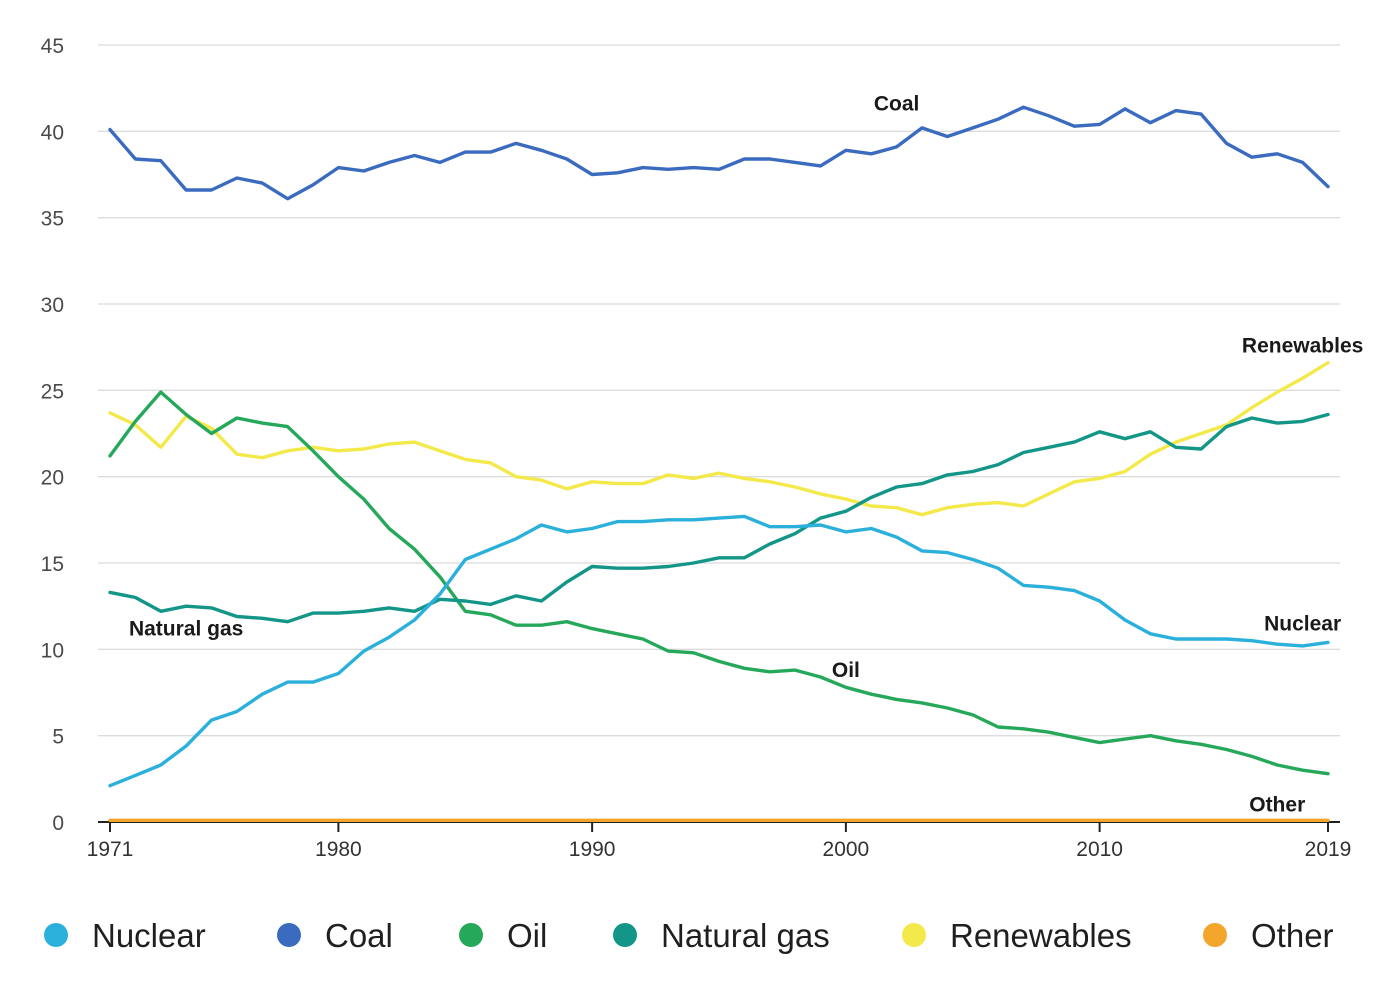 The width and height of the screenshot is (1398, 992). What do you see at coordinates (1292, 935) in the screenshot?
I see `legend-label: Other` at bounding box center [1292, 935].